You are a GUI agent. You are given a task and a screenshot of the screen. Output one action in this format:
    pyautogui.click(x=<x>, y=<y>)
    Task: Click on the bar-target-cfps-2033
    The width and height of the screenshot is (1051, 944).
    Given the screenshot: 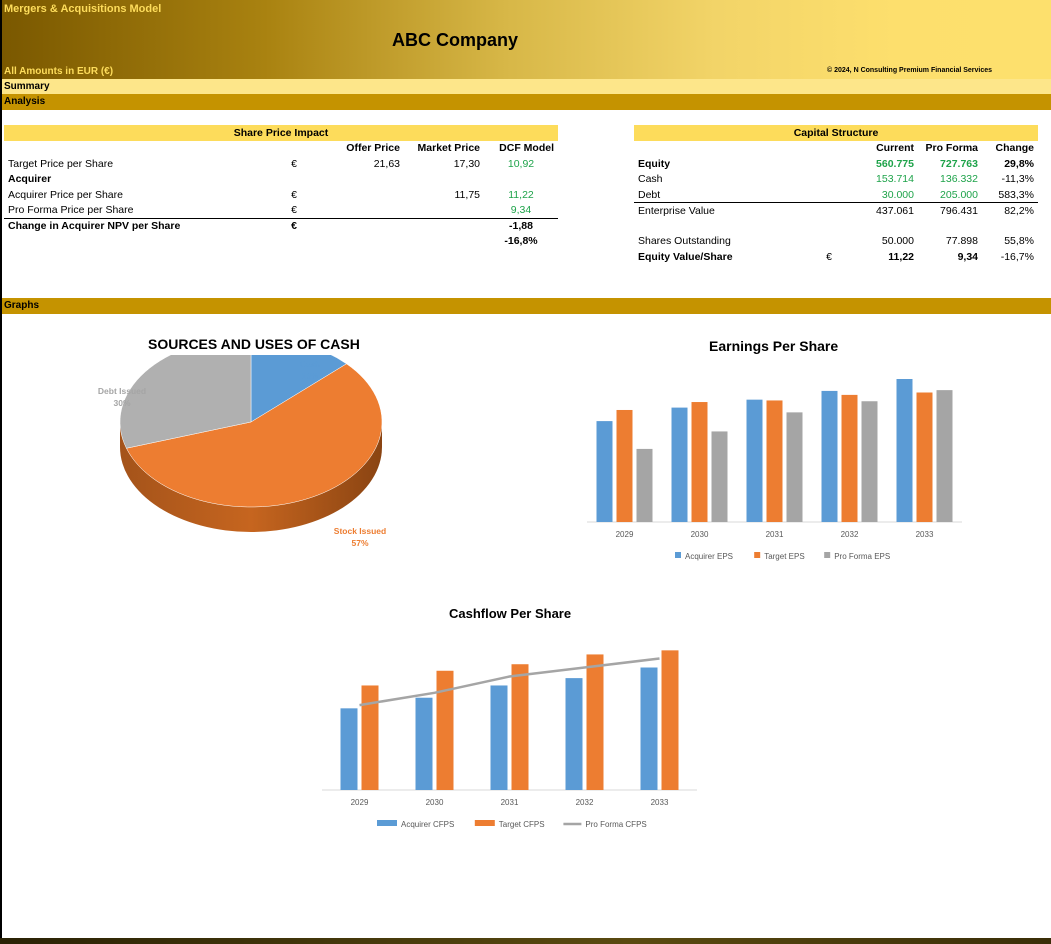 What is the action you would take?
    pyautogui.click(x=670, y=720)
    